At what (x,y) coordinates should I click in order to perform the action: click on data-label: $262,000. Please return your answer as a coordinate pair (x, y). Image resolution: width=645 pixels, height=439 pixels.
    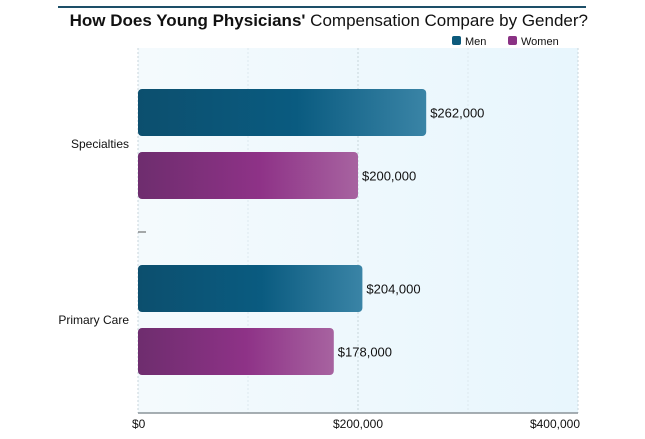
    Looking at the image, I should click on (457, 113).